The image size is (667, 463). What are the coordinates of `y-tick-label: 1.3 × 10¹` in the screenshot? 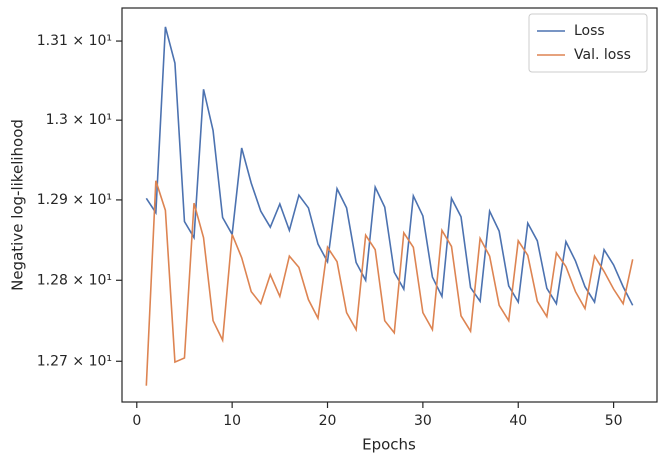 It's located at (79, 120).